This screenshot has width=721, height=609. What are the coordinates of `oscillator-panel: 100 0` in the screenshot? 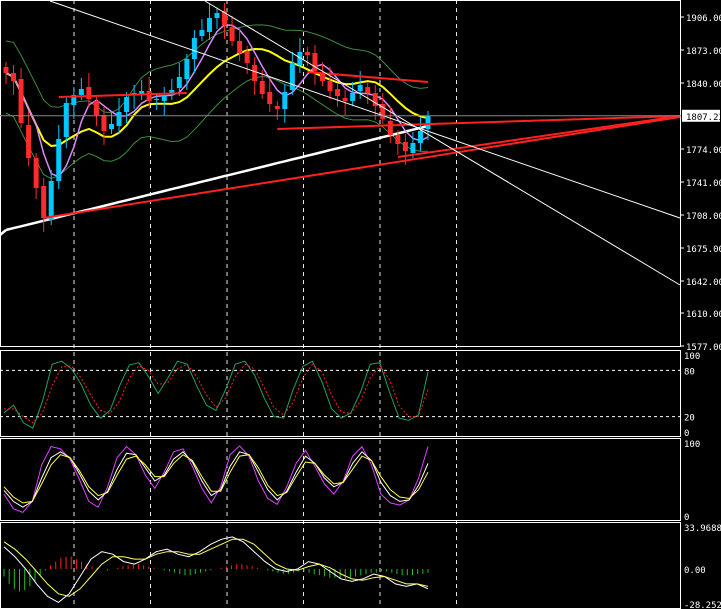 It's located at (351, 481).